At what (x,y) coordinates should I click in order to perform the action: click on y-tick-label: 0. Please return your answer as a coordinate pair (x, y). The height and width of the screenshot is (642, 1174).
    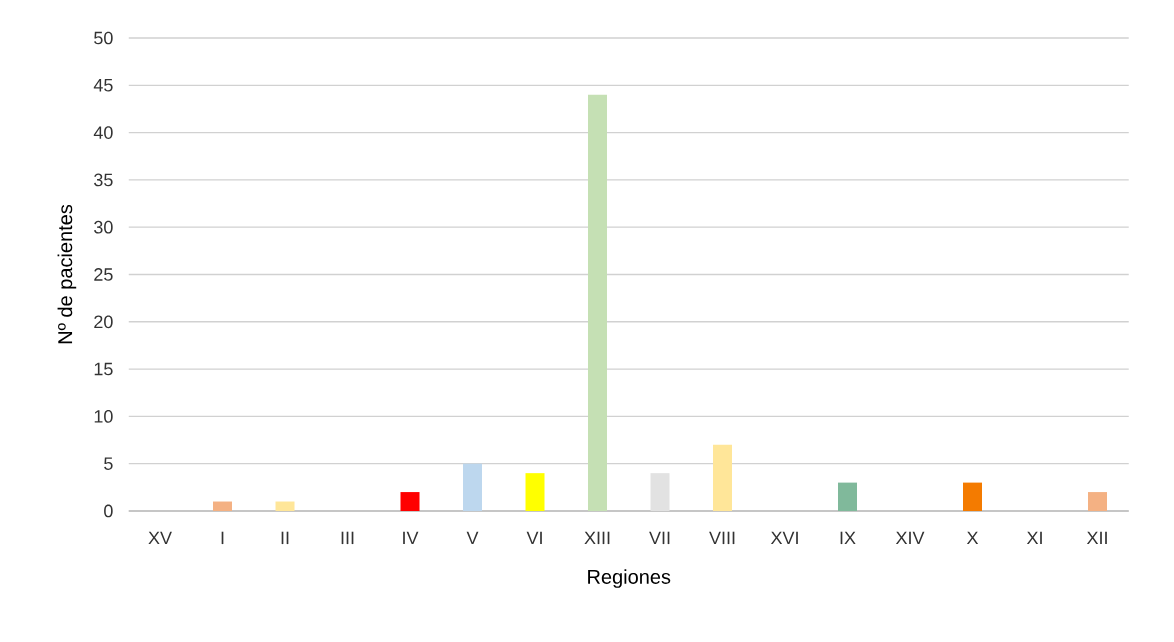
    Looking at the image, I should click on (108, 511).